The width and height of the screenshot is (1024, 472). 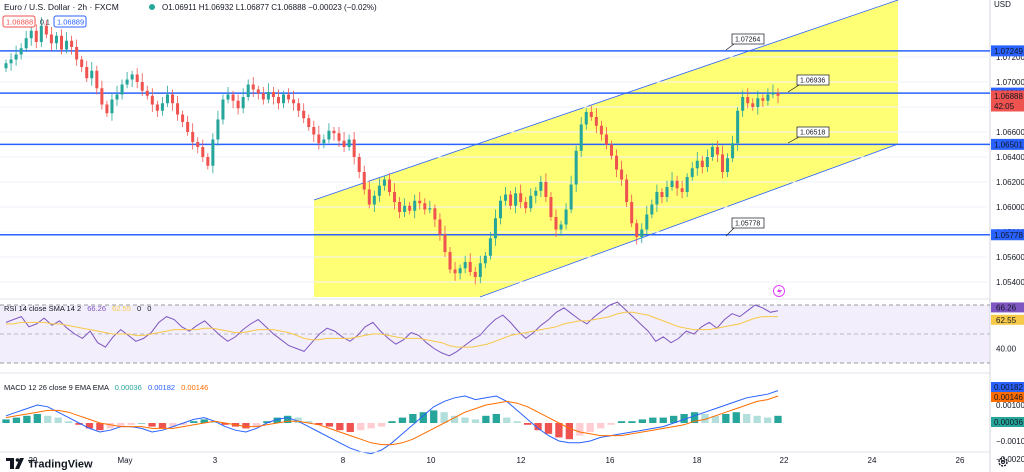 What do you see at coordinates (61, 7) in the screenshot?
I see `symbol-title: Euro / U.S. Dollar · 2h · FXCM` at bounding box center [61, 7].